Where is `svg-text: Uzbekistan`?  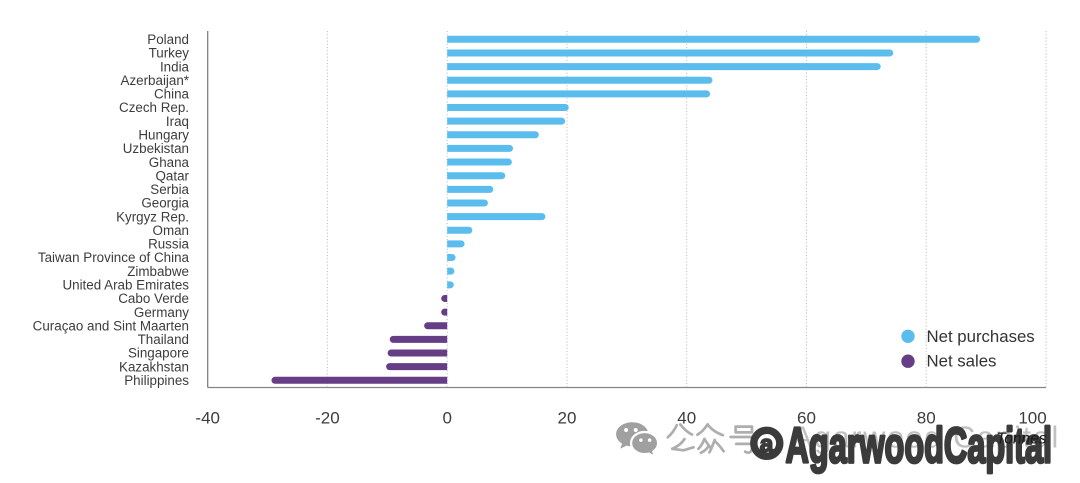 svg-text: Uzbekistan is located at coordinates (156, 148).